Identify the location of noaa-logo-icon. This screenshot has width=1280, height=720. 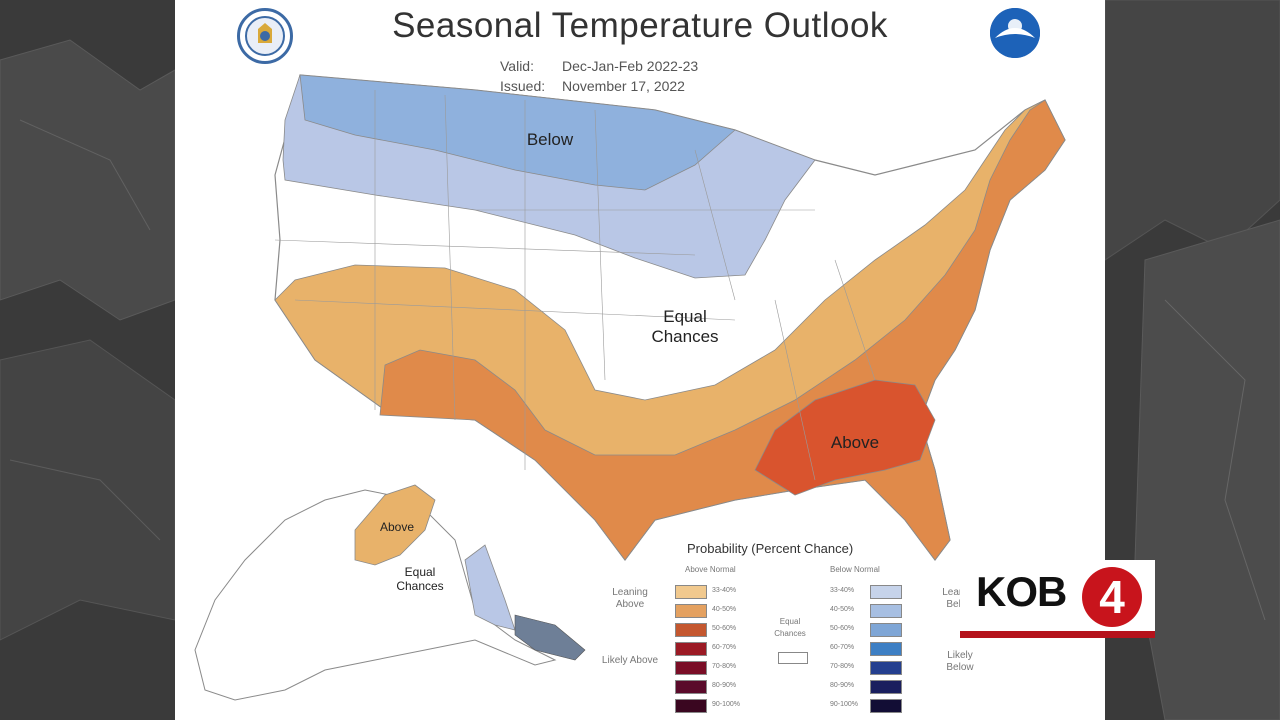
(1015, 33).